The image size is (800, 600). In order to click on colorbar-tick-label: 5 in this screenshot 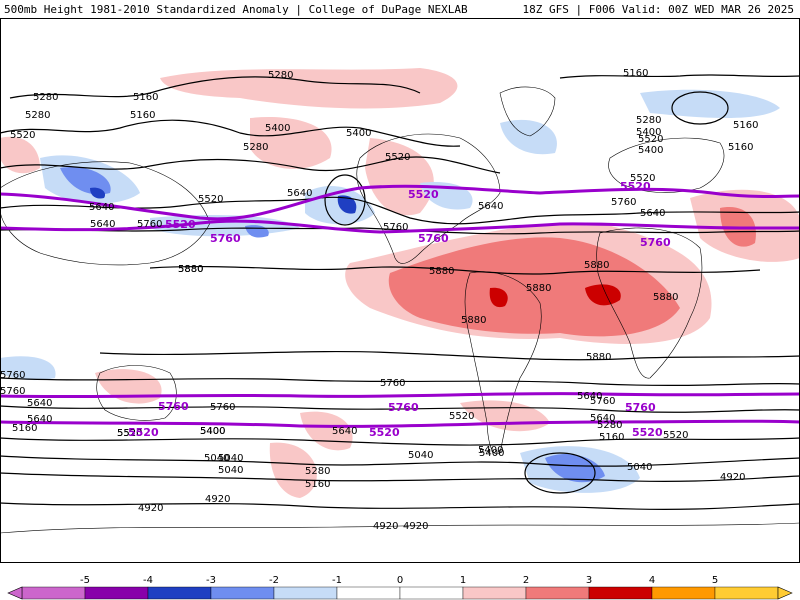, I will do `click(715, 580)`.